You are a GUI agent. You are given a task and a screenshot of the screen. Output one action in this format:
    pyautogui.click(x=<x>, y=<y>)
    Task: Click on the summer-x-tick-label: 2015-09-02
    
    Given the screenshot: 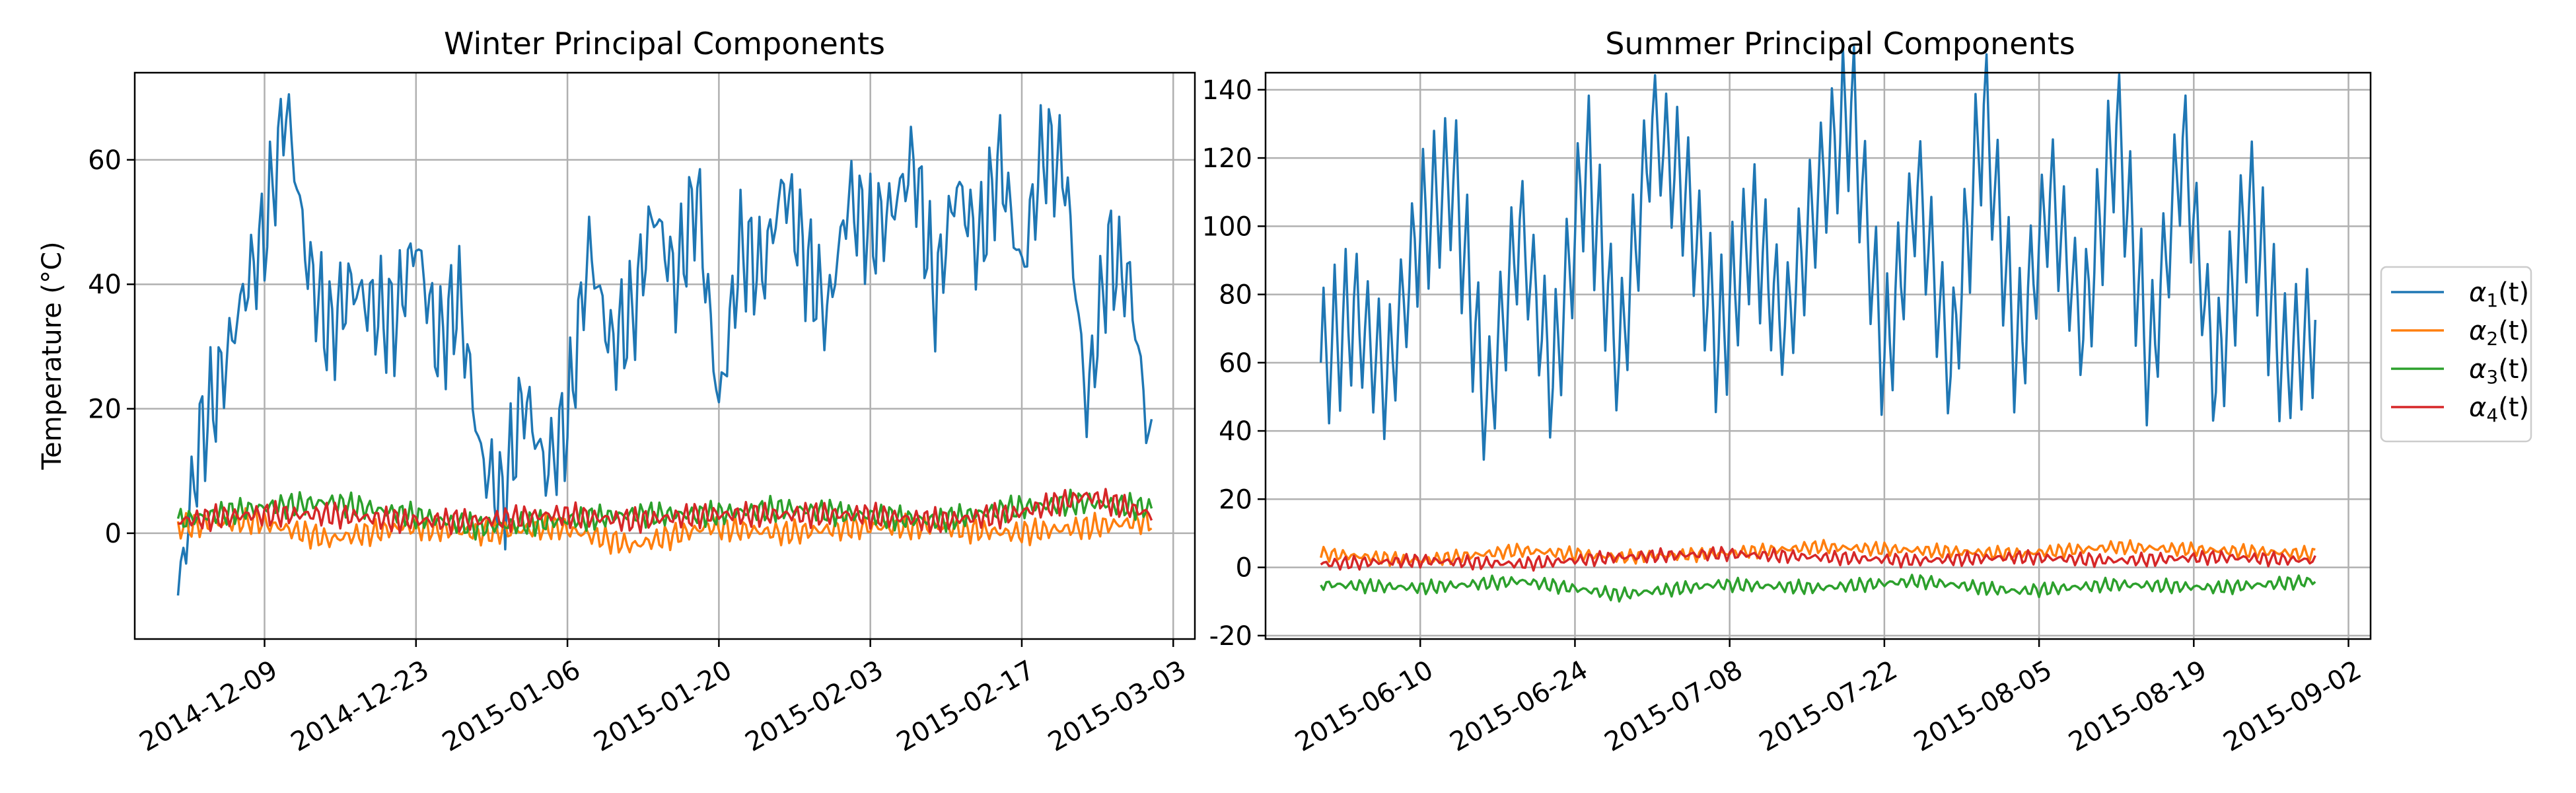 What is the action you would take?
    pyautogui.click(x=2293, y=706)
    